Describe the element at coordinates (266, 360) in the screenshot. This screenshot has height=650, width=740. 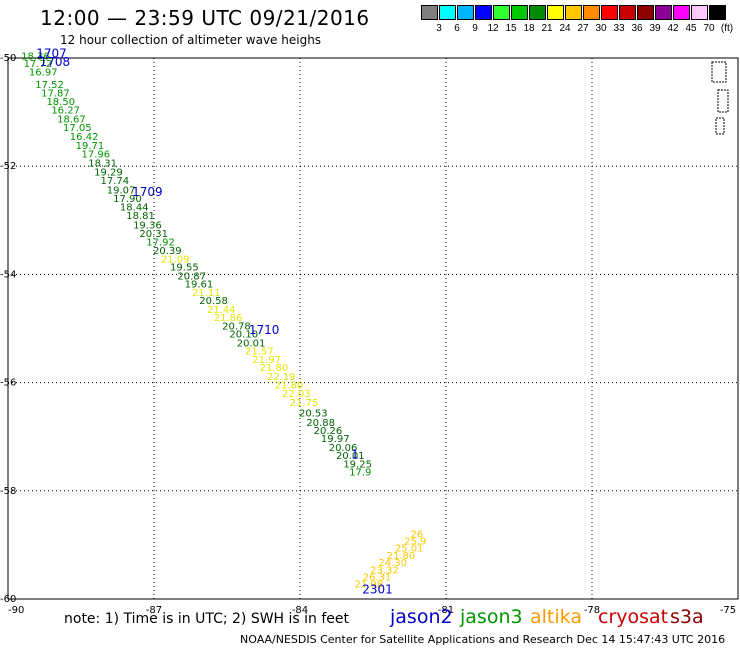
I see `swh-label: 21.97` at that location.